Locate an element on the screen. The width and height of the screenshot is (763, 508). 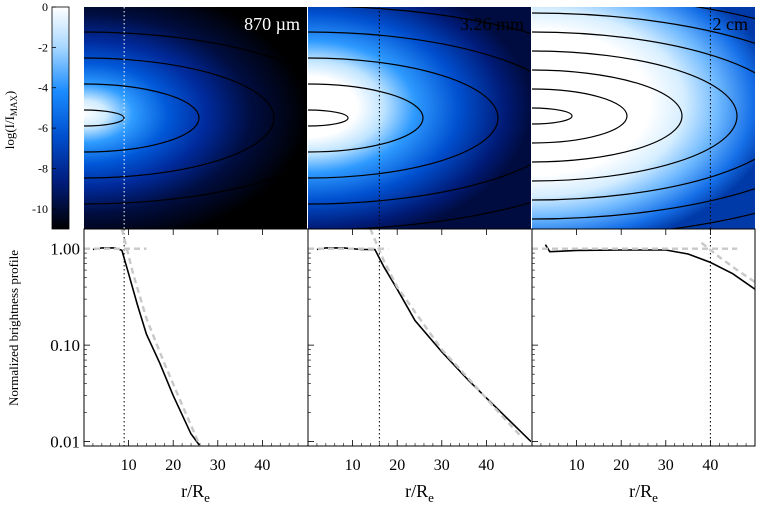
colorbar: 0 -2 -4 -6 -8 -10 log(I/IMAX) is located at coordinates (36, 115).